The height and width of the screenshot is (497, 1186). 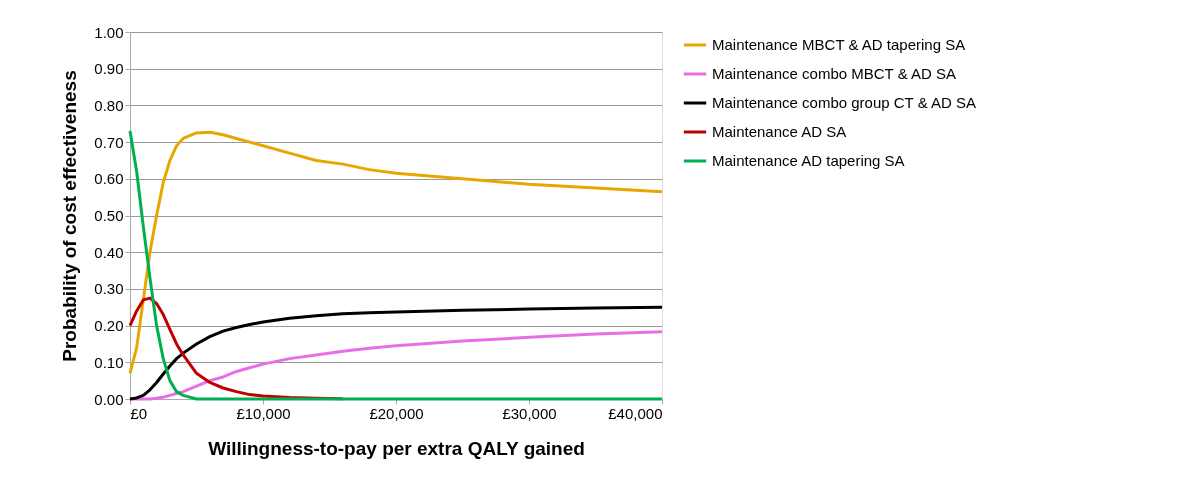 I want to click on y-tick-label: 0.60, so click(x=109, y=179).